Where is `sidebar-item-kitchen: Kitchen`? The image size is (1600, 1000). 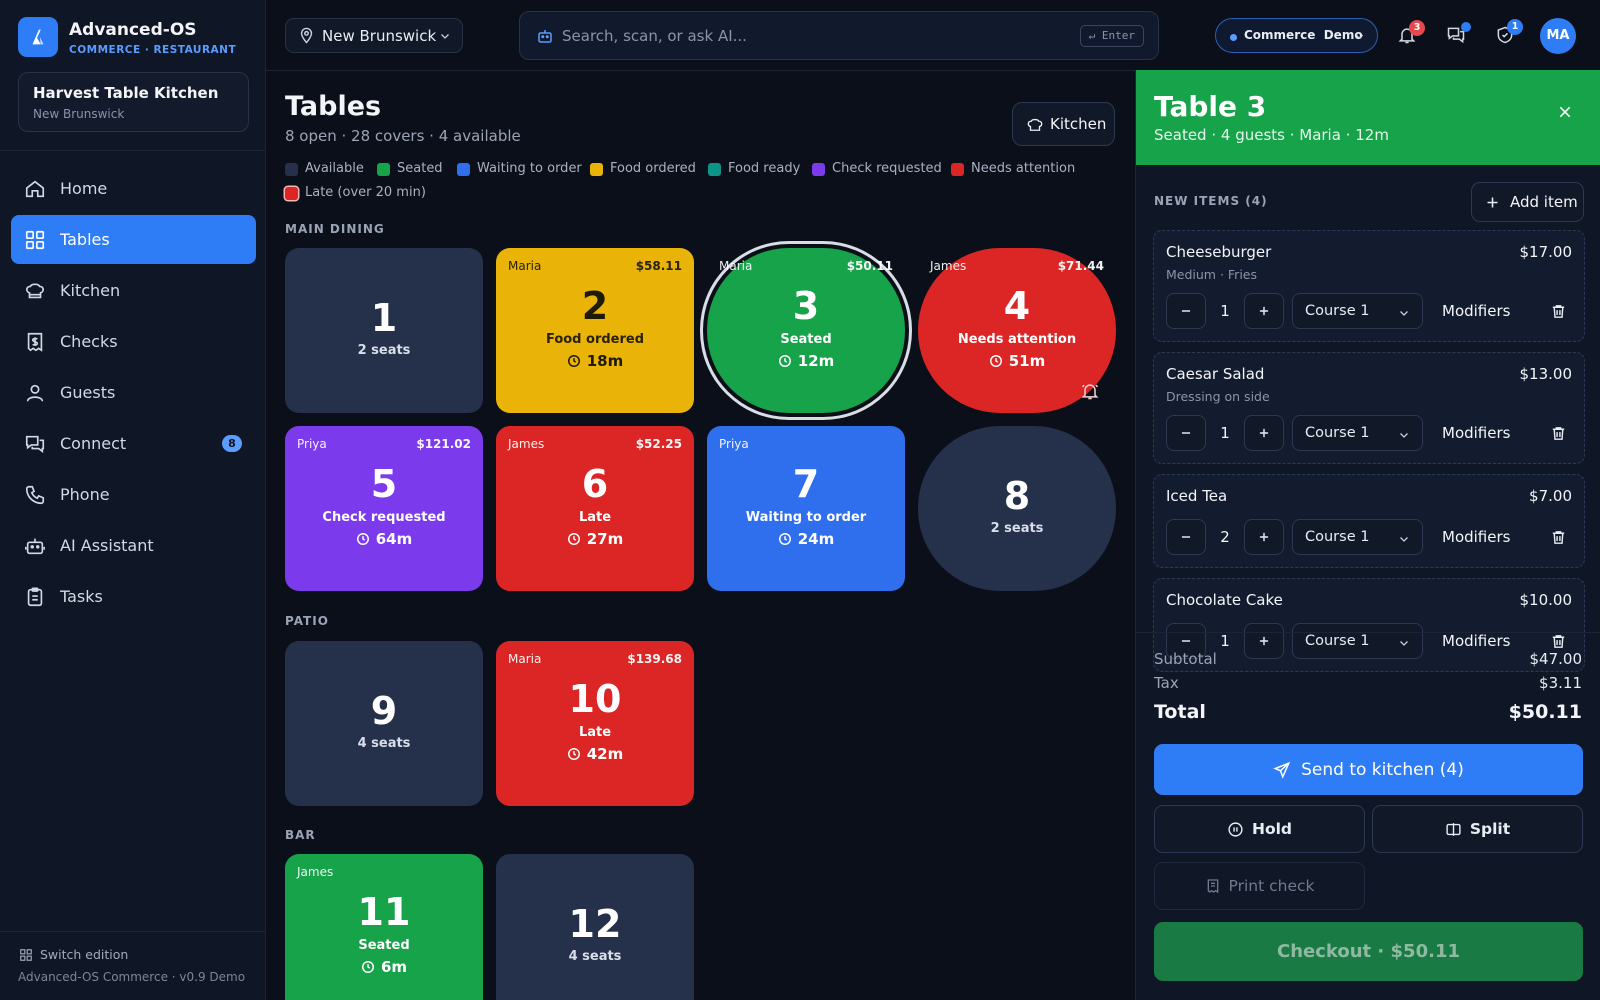
sidebar-item-kitchen: Kitchen is located at coordinates (133, 290).